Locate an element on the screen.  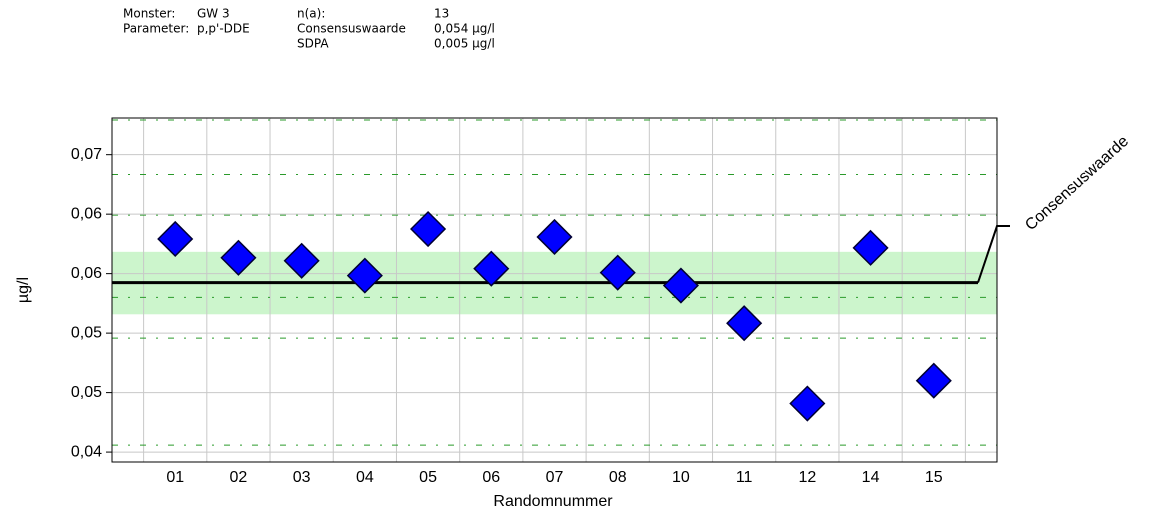
header-label: n(a): is located at coordinates (311, 14).